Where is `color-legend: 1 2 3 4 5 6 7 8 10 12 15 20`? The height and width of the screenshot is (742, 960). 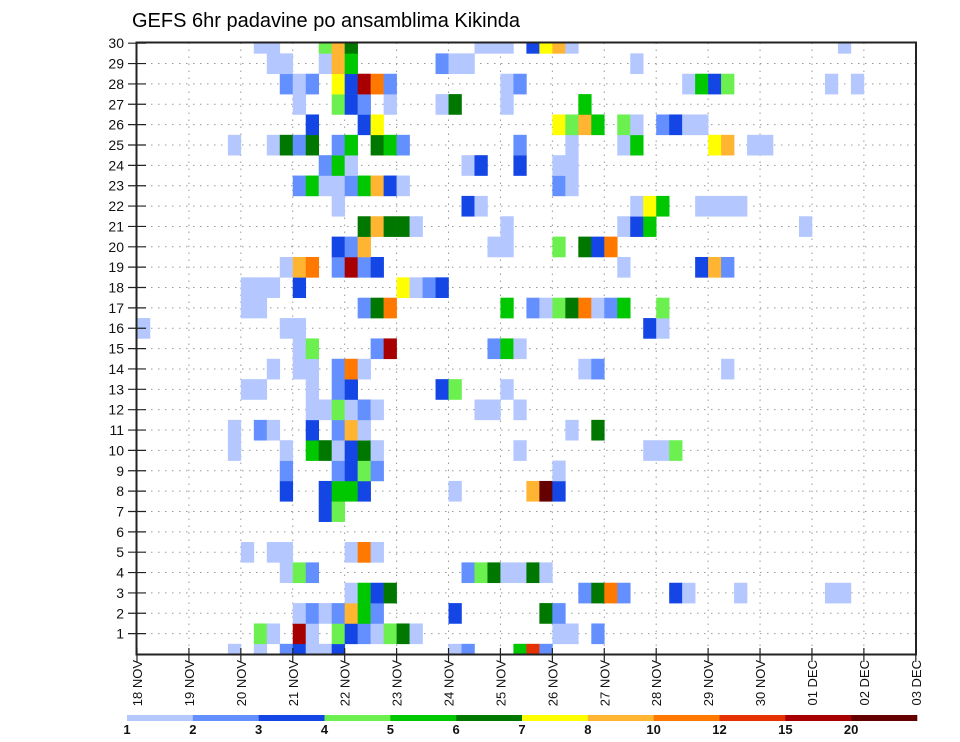
color-legend: 1 2 3 4 5 6 7 8 10 12 15 20 is located at coordinates (520, 726).